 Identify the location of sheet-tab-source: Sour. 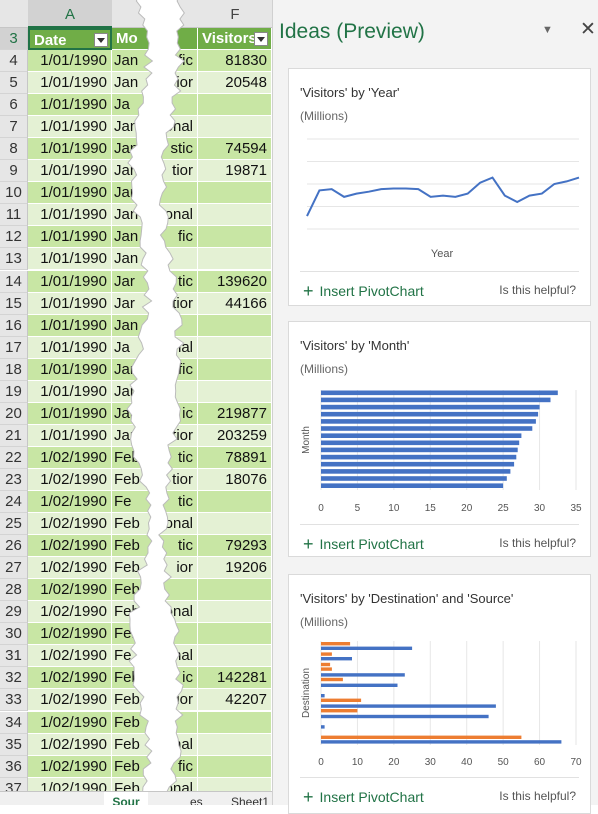
(126, 798).